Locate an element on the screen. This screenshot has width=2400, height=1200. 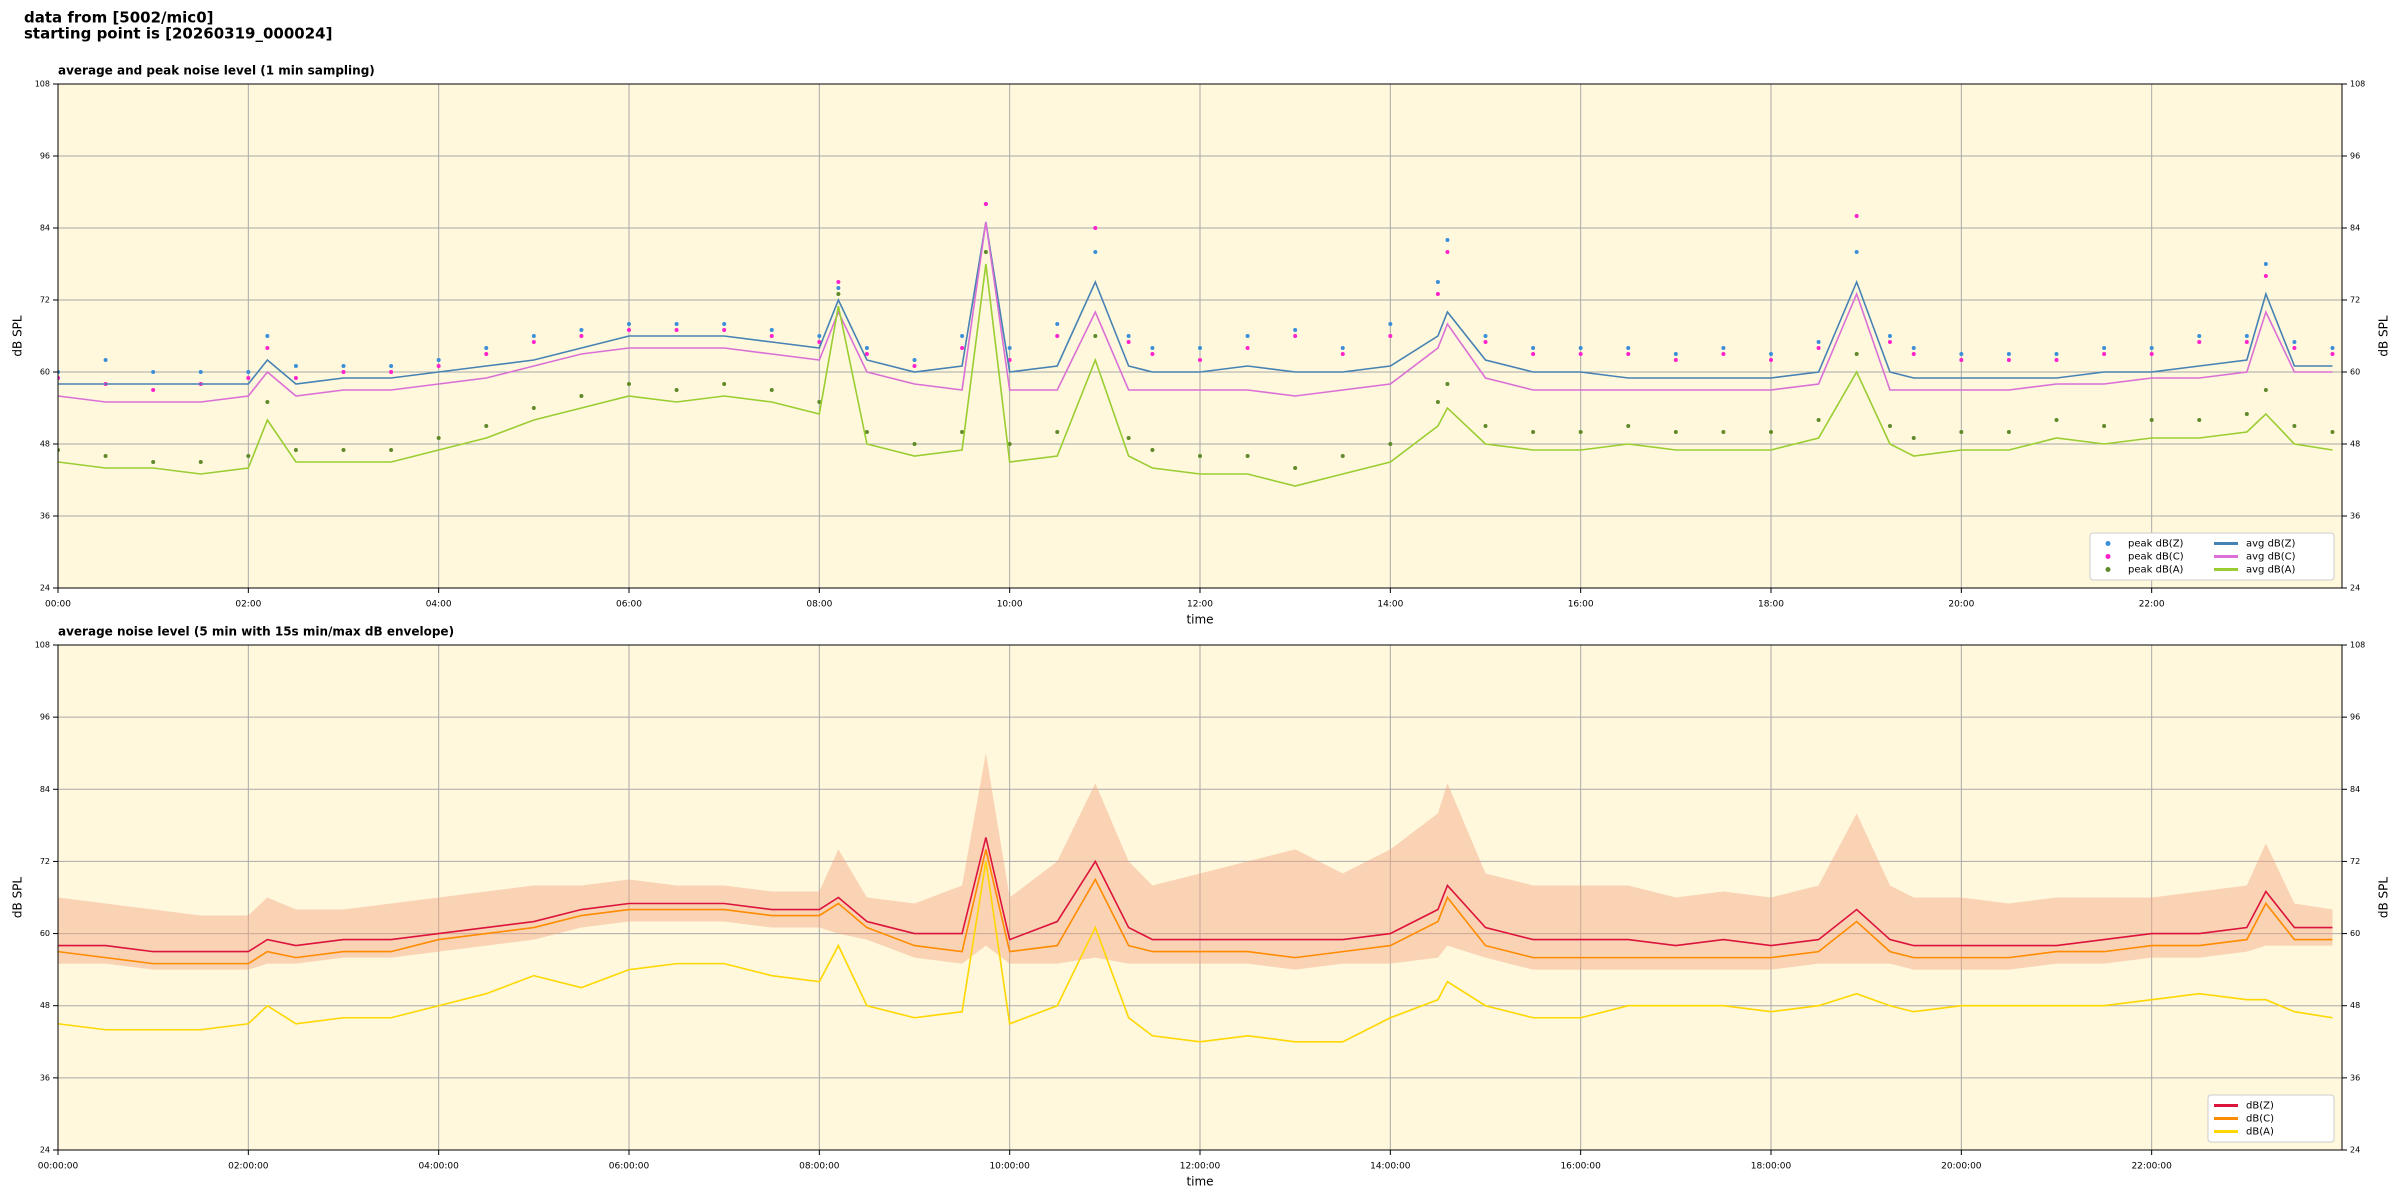
x-tick-label: 20:00:00 is located at coordinates (1961, 1167).